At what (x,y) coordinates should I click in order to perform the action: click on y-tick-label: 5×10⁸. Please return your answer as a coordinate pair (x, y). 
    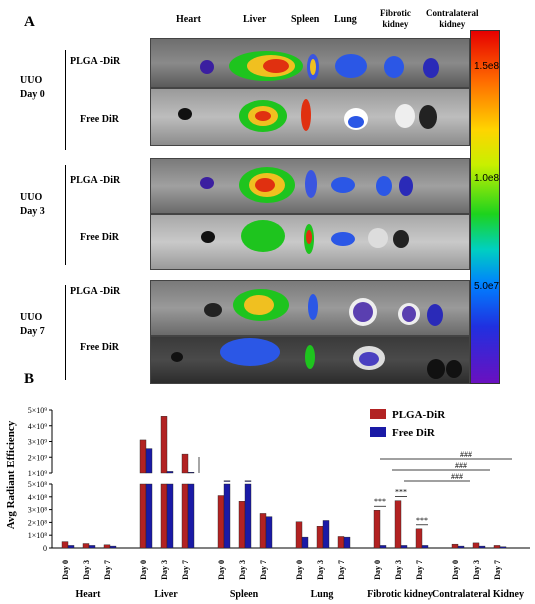
    Looking at the image, I should click on (38, 484).